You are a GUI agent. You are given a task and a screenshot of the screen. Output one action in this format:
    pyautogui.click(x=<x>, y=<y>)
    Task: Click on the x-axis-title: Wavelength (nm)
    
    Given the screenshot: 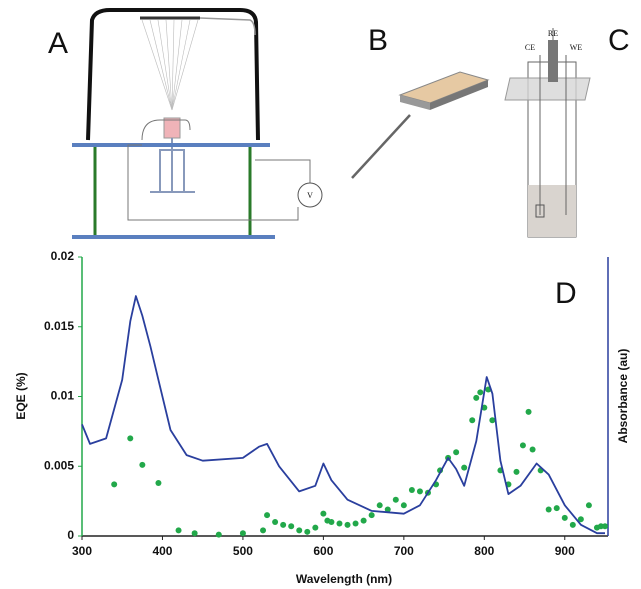 What is the action you would take?
    pyautogui.click(x=344, y=579)
    